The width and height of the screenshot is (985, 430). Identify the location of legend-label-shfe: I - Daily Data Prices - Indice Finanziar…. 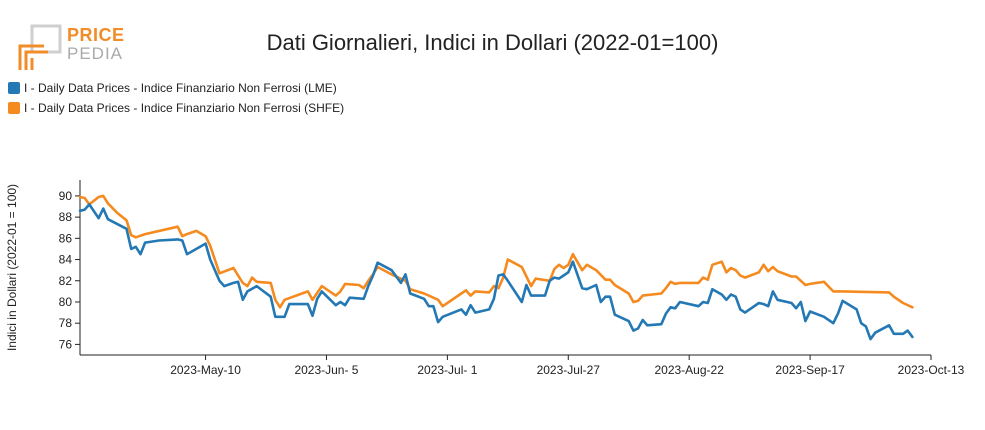
(184, 108).